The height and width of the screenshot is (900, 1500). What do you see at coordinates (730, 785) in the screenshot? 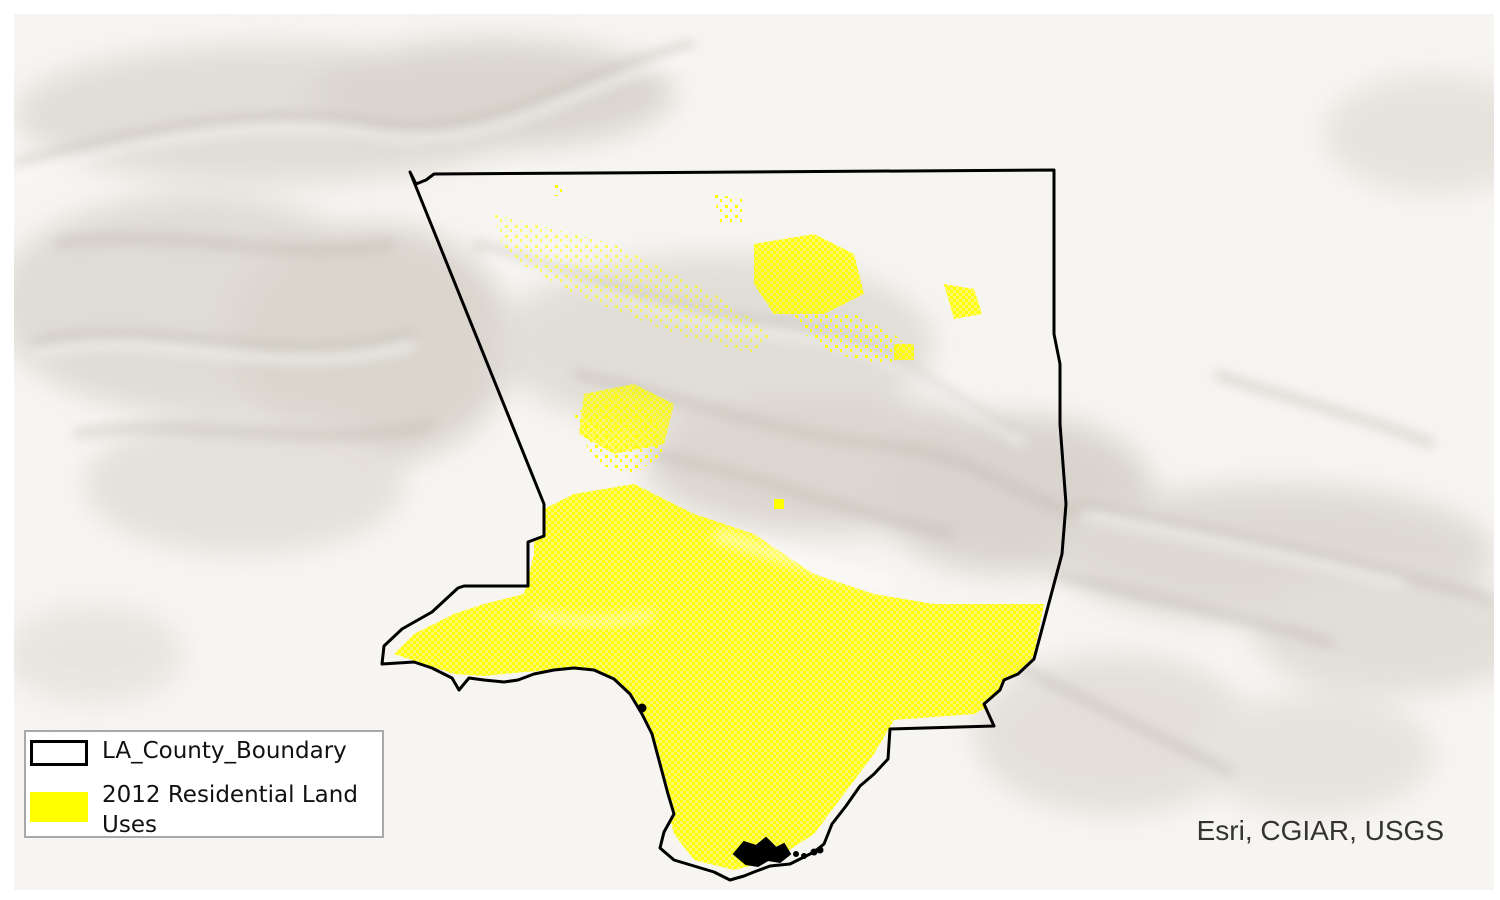
I see `harbor-detail` at bounding box center [730, 785].